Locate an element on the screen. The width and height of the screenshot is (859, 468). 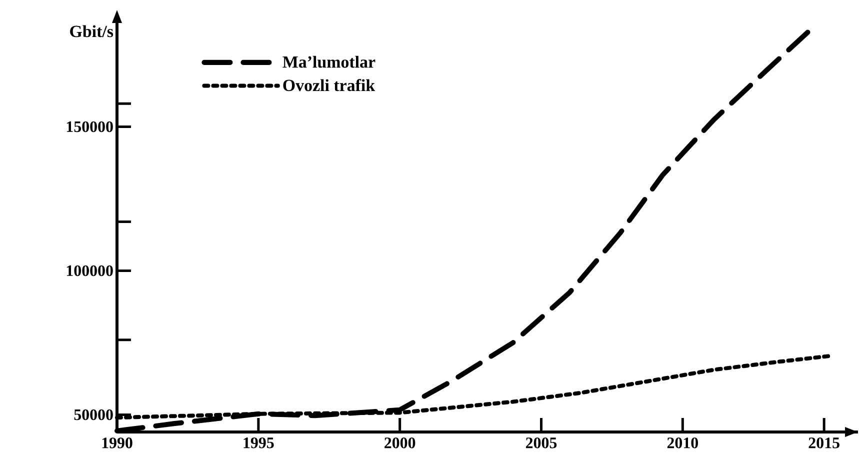
y-axis-title: Gbit/s is located at coordinates (92, 31).